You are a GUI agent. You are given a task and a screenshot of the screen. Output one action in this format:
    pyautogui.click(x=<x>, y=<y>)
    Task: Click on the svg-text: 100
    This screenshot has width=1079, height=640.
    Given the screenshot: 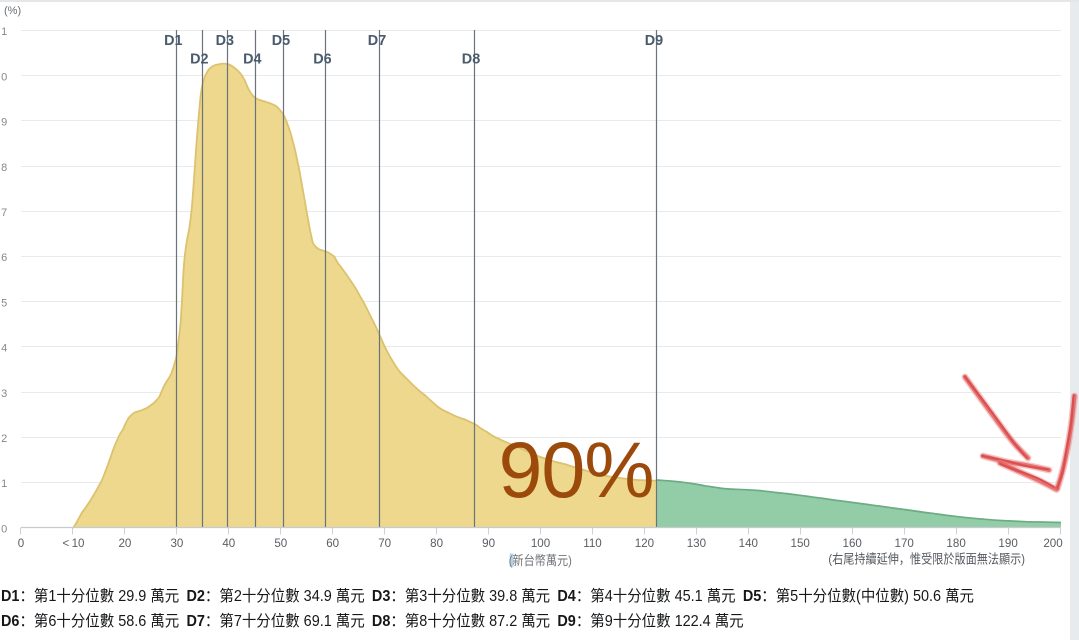 What is the action you would take?
    pyautogui.click(x=540, y=543)
    